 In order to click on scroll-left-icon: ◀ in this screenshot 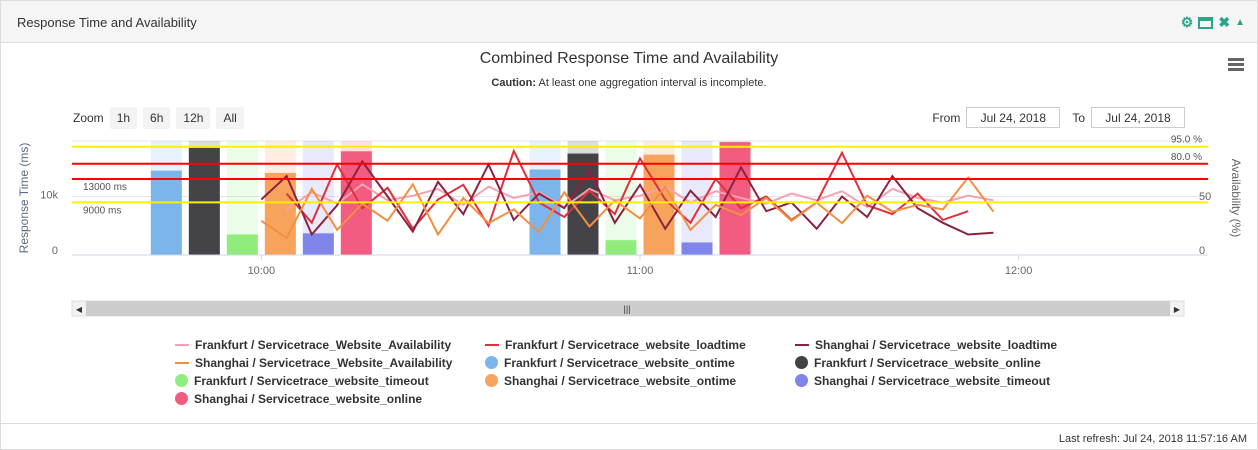, I will do `click(79, 309)`.